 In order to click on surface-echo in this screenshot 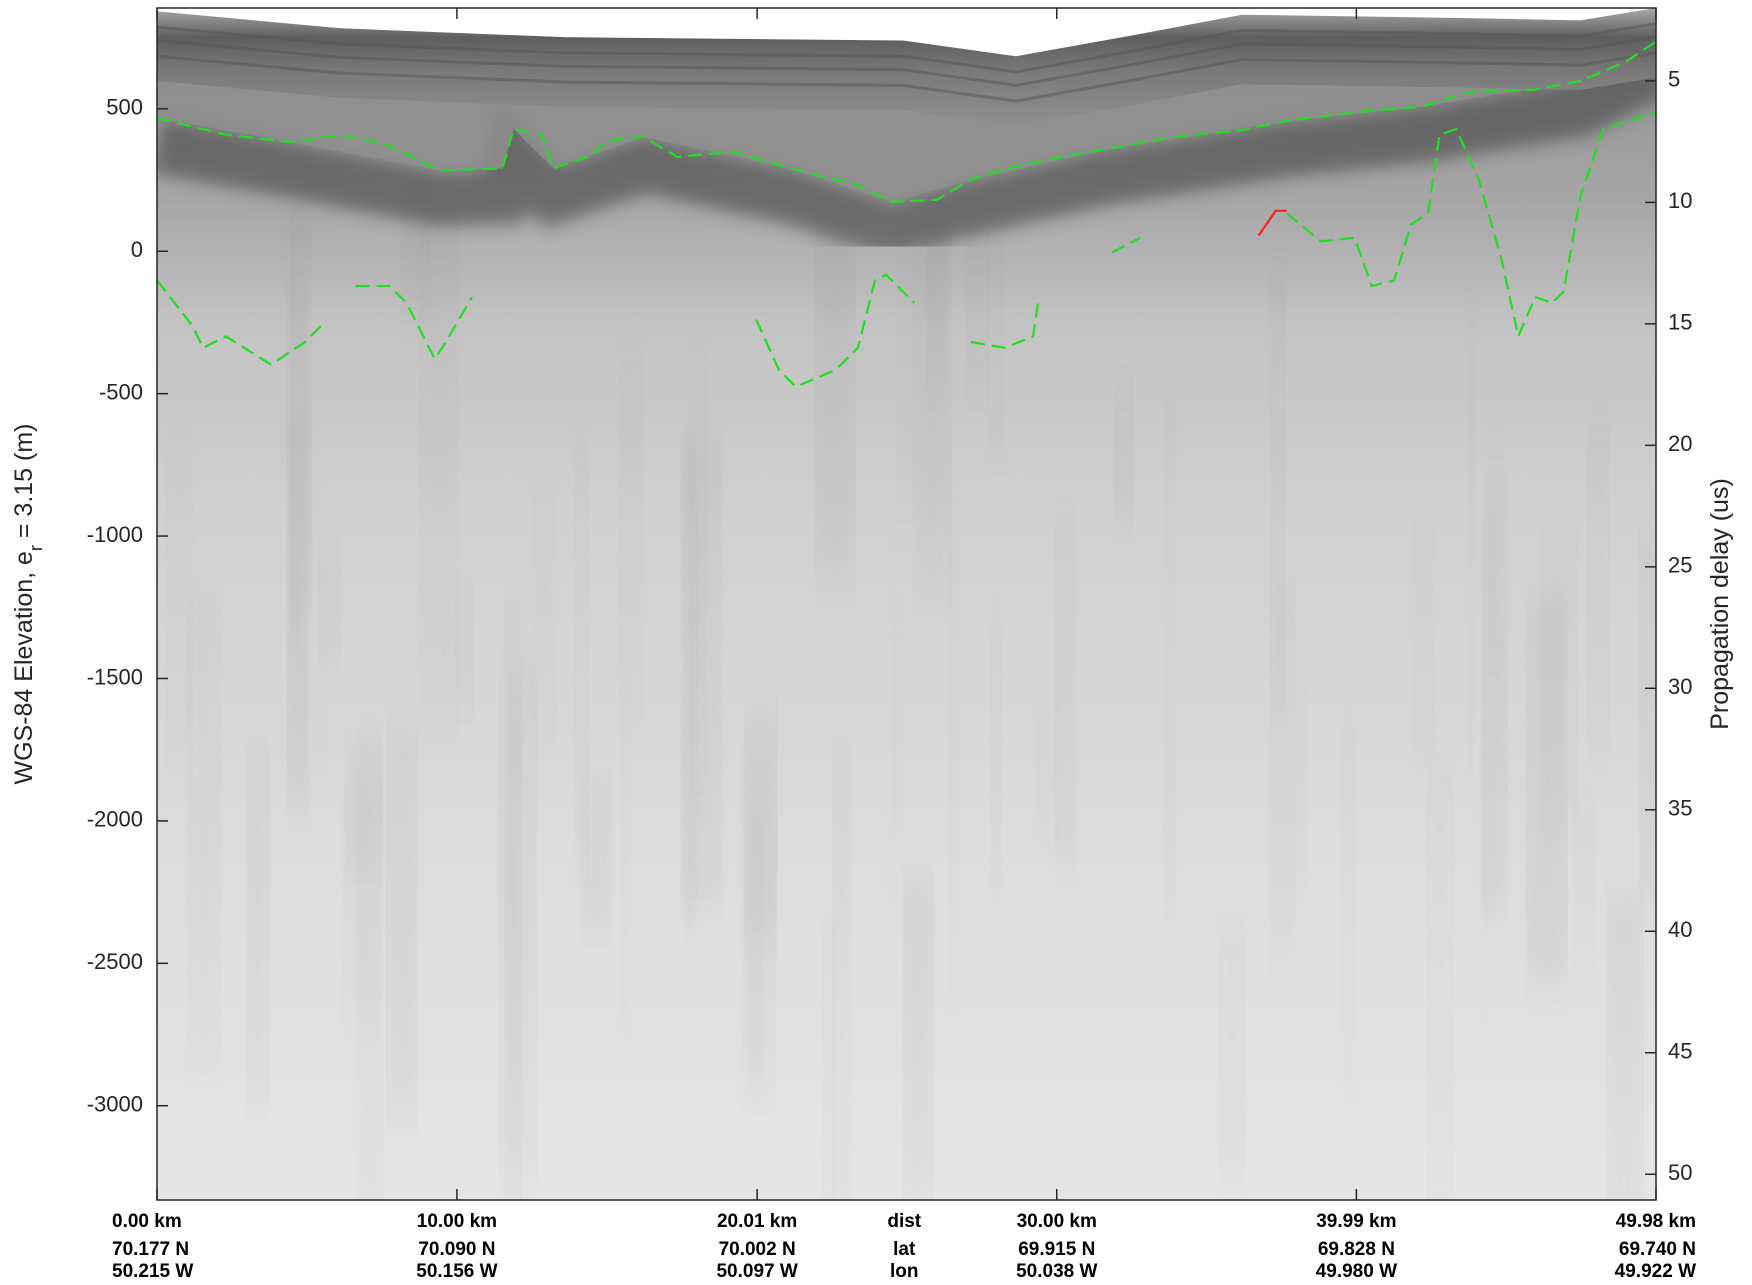, I will do `click(906, 152)`.